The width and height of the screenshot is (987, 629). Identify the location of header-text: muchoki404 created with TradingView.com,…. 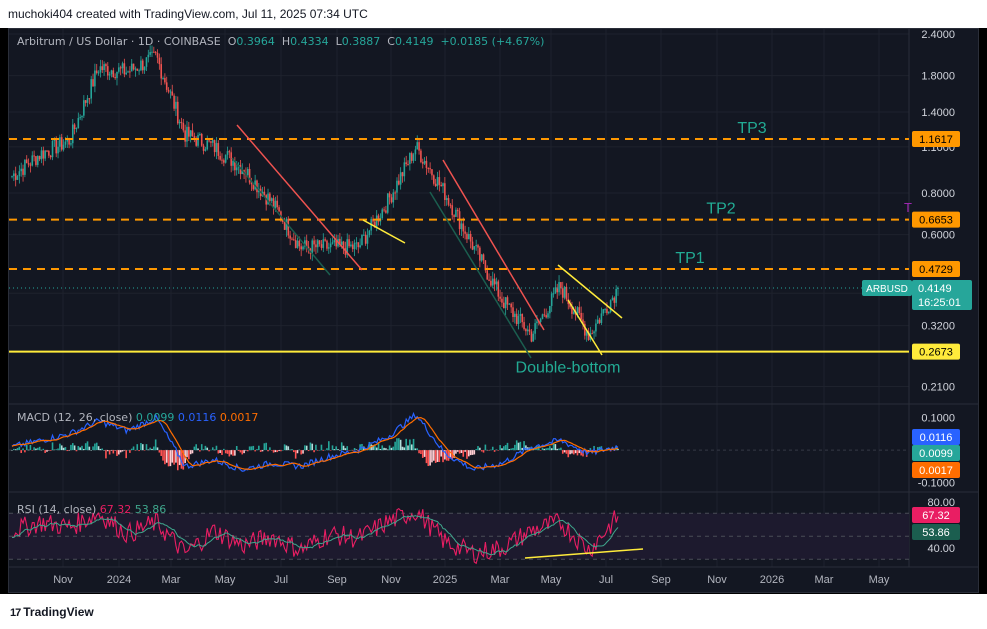
(188, 14).